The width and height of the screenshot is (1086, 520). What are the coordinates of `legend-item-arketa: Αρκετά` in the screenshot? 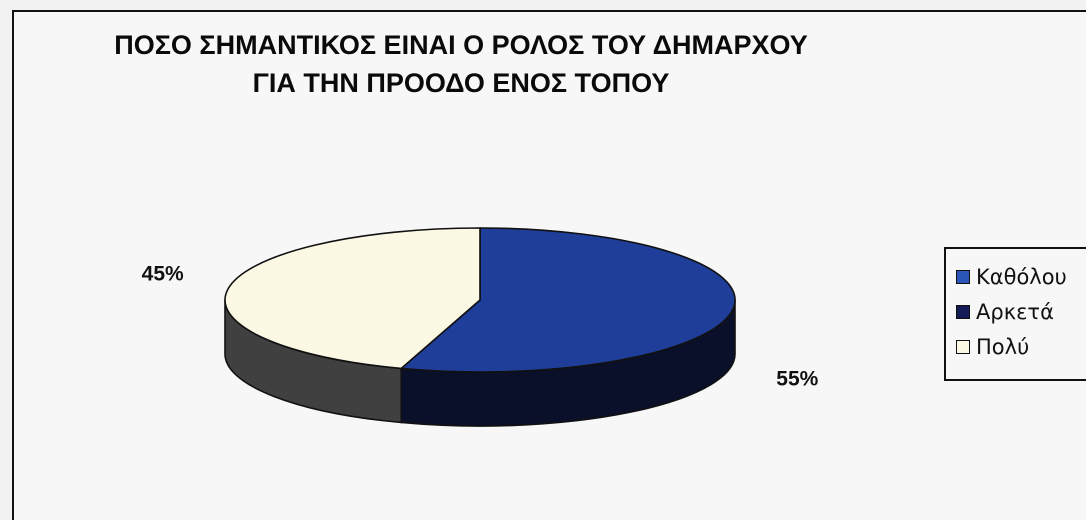 It's located at (1021, 311).